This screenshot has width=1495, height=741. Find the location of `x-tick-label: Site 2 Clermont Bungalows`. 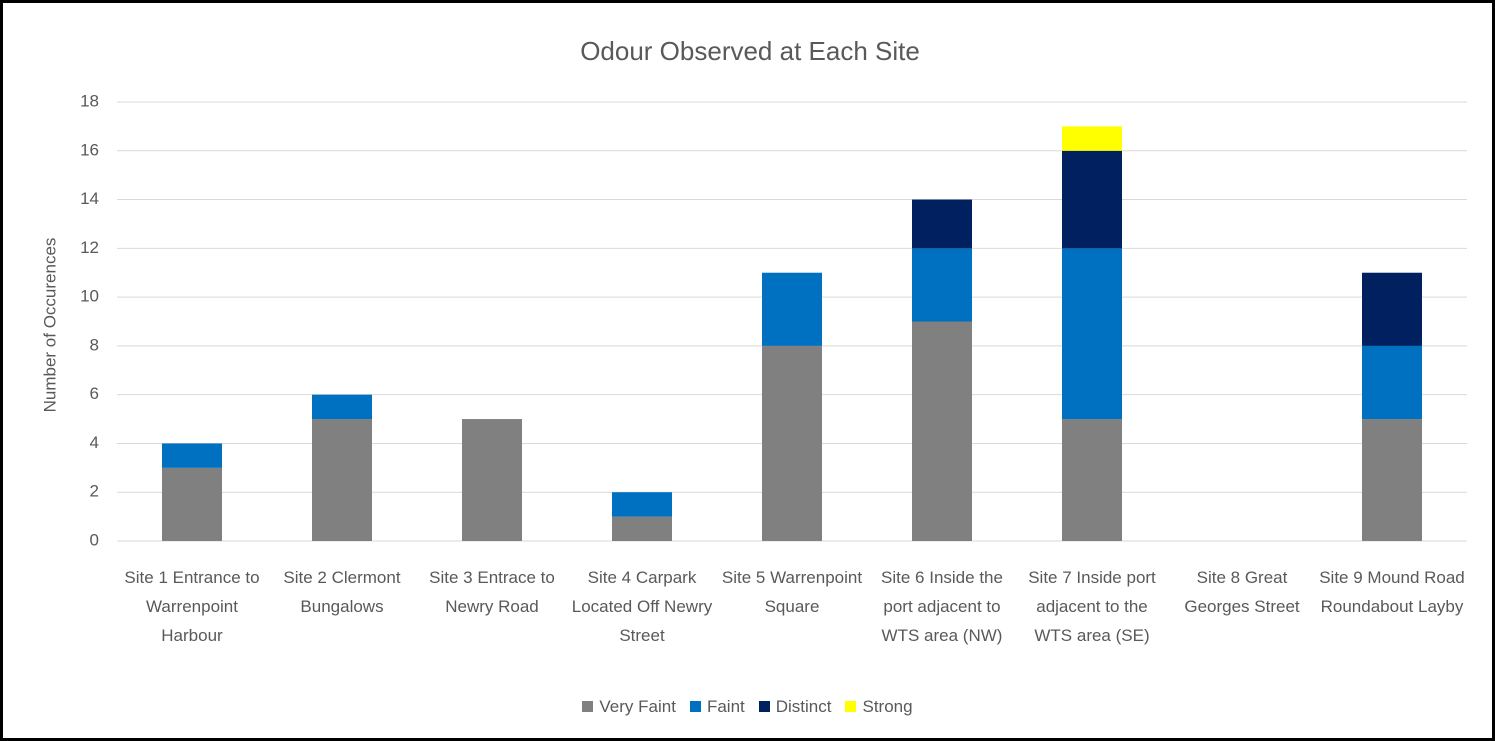

x-tick-label: Site 2 Clermont Bungalows is located at coordinates (342, 592).